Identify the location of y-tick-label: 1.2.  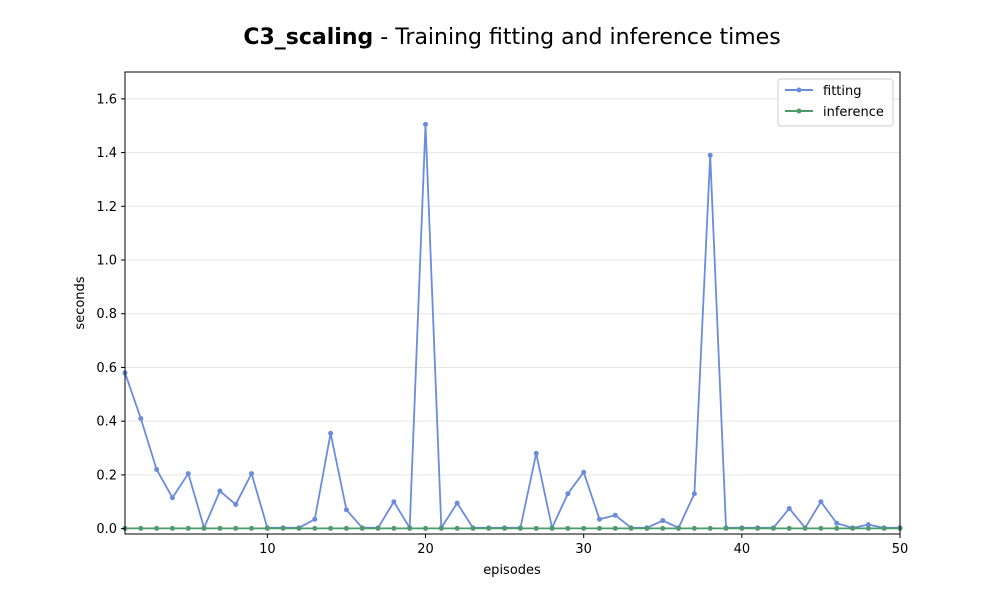
(106, 207).